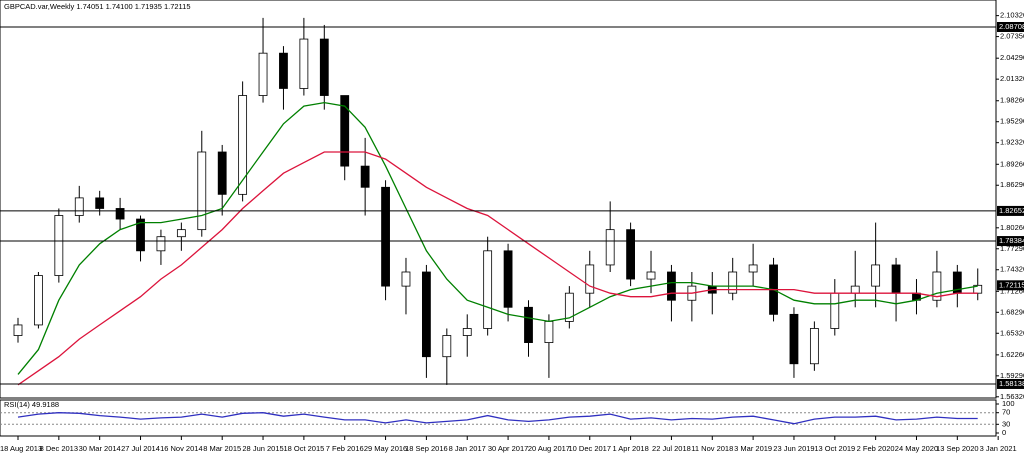 The image size is (1024, 455). Describe the element at coordinates (345, 448) in the screenshot. I see `x-tick-label: 7 Feb 2016` at that location.